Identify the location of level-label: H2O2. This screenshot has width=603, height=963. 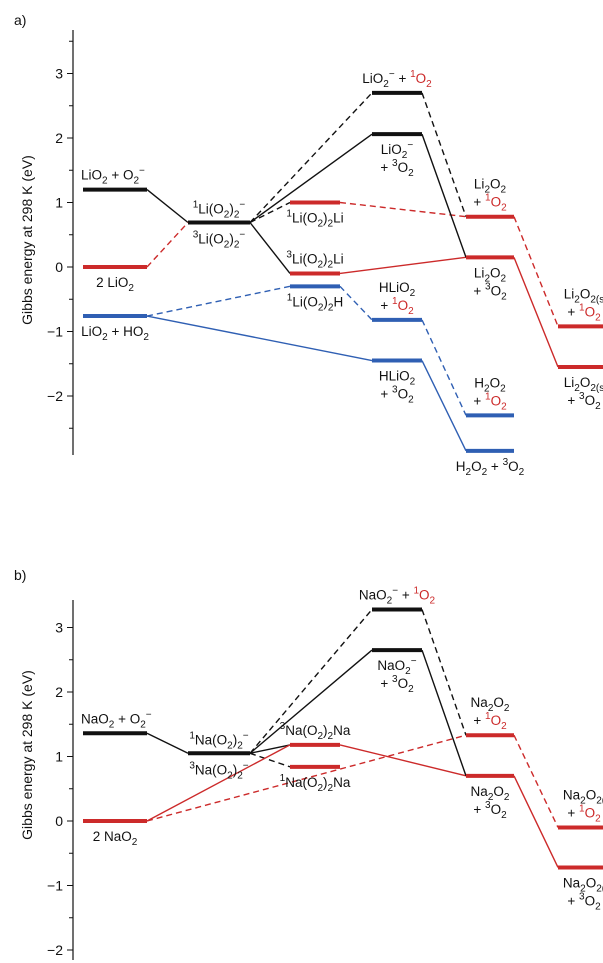
(490, 384).